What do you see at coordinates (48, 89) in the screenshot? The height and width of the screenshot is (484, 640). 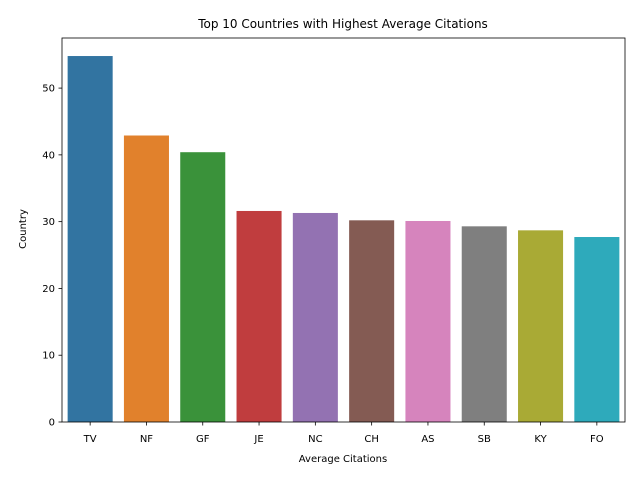 I see `y-tick-label: 50` at bounding box center [48, 89].